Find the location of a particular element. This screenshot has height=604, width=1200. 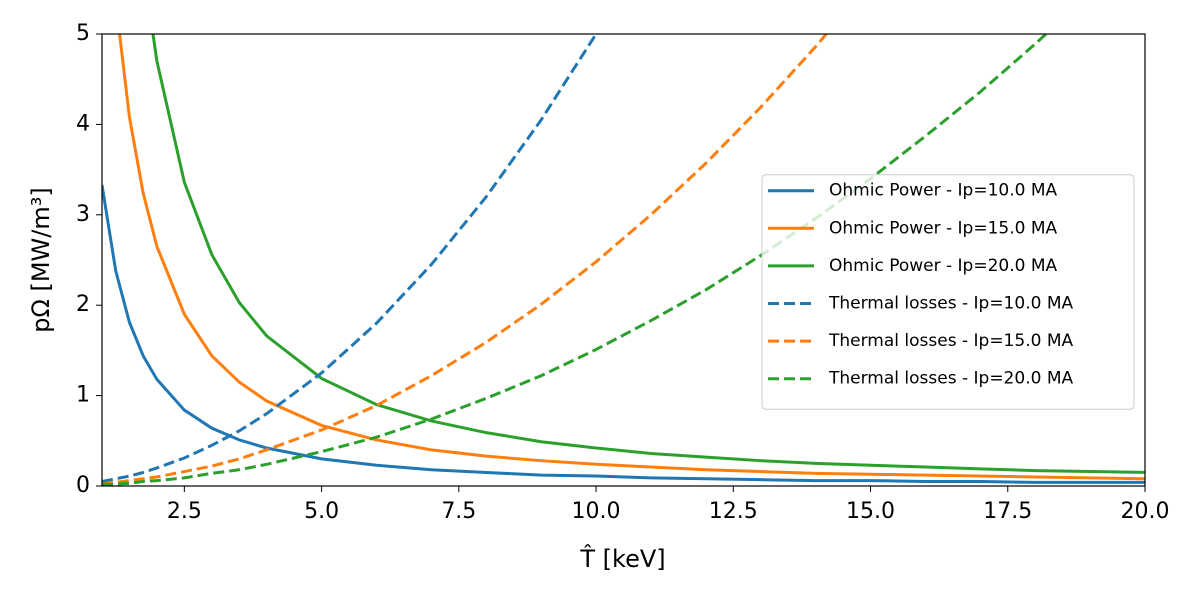

x-tick-label: 7.5 is located at coordinates (458, 511).